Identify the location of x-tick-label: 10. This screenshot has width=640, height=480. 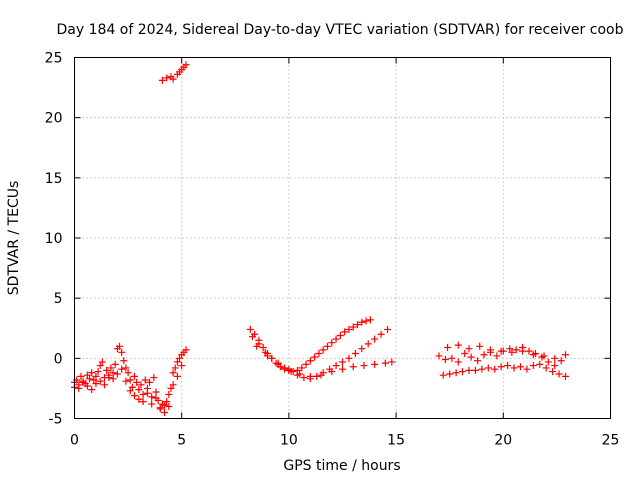
(289, 441).